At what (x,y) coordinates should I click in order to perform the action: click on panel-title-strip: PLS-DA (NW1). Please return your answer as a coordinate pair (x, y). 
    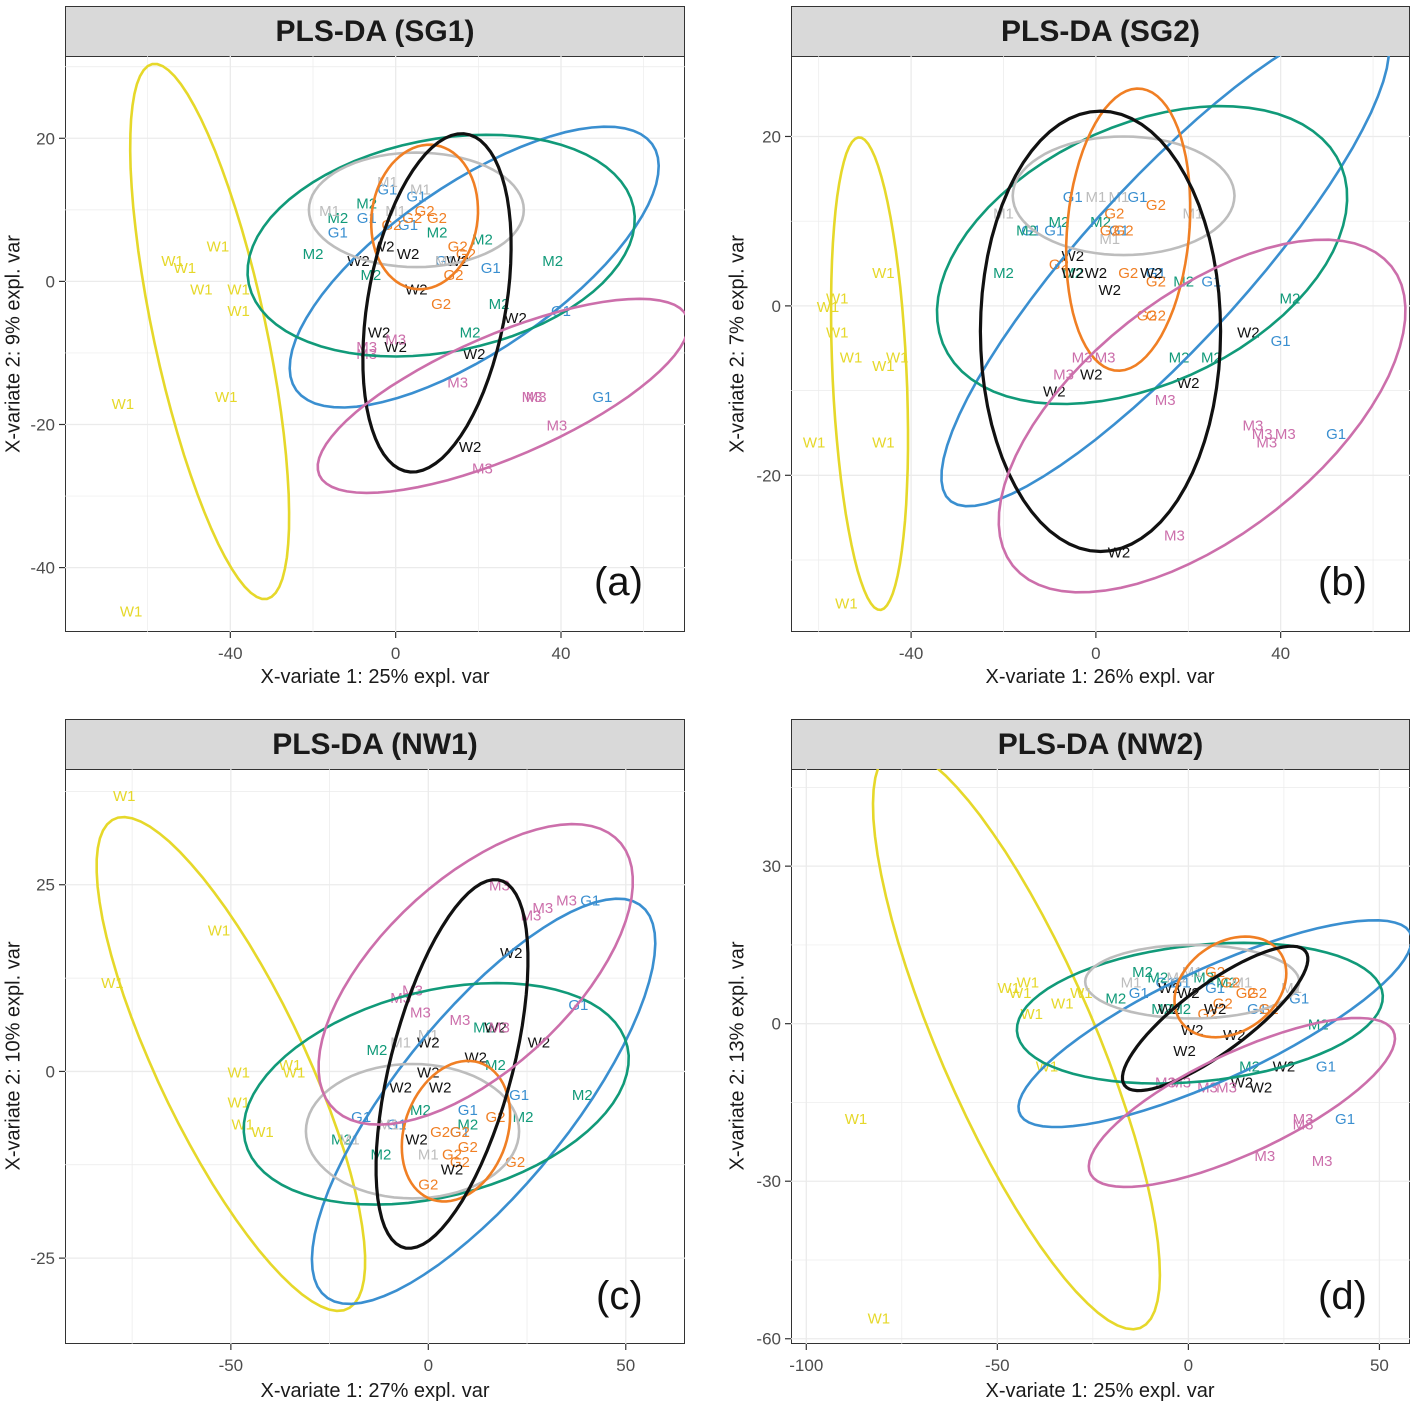
    Looking at the image, I should click on (375, 744).